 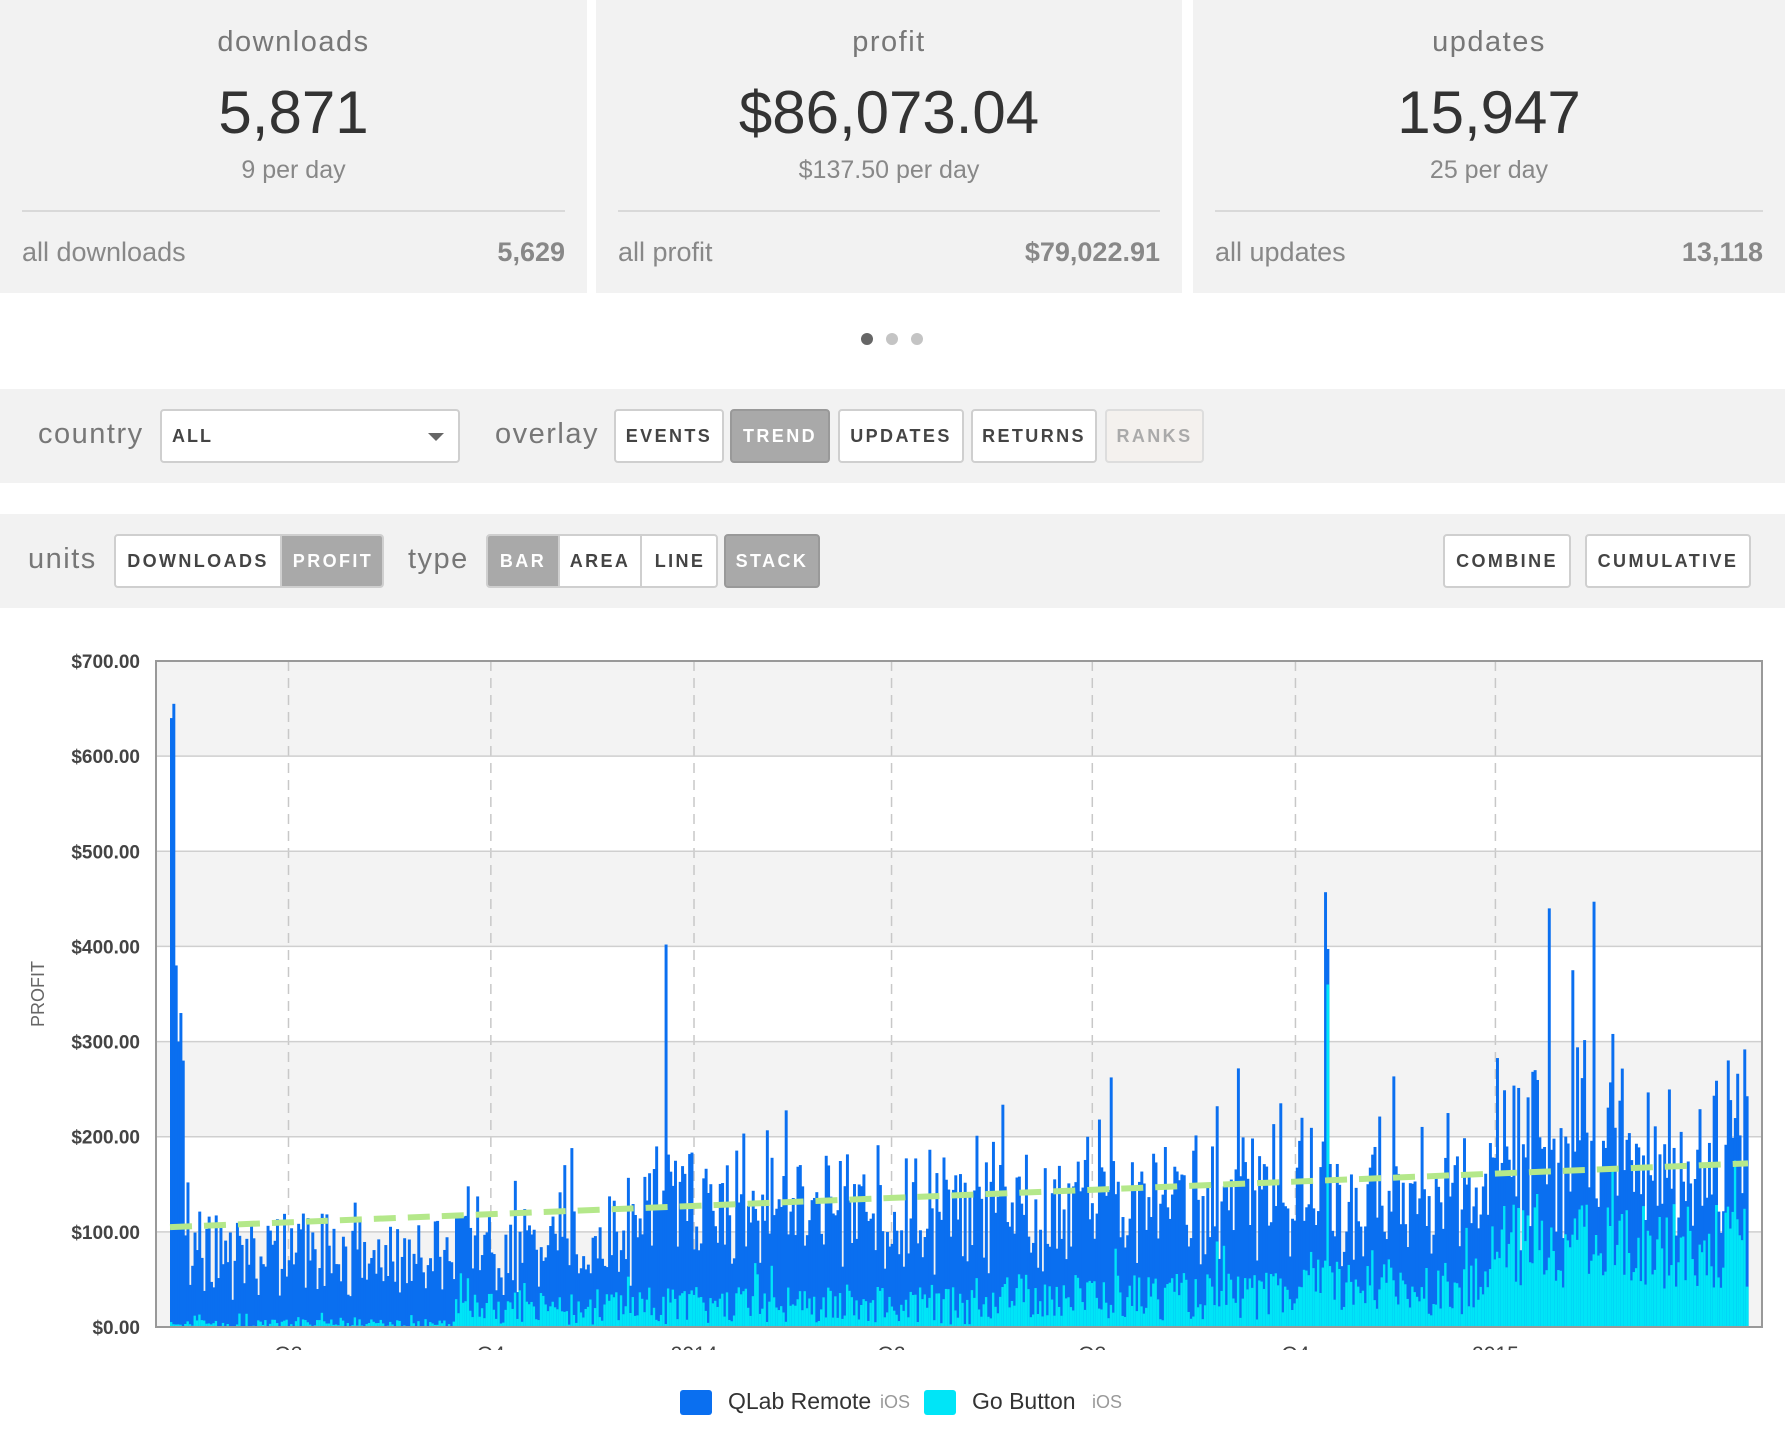 What do you see at coordinates (198, 561) in the screenshot?
I see `units-downloads-button: DOWNLOADS` at bounding box center [198, 561].